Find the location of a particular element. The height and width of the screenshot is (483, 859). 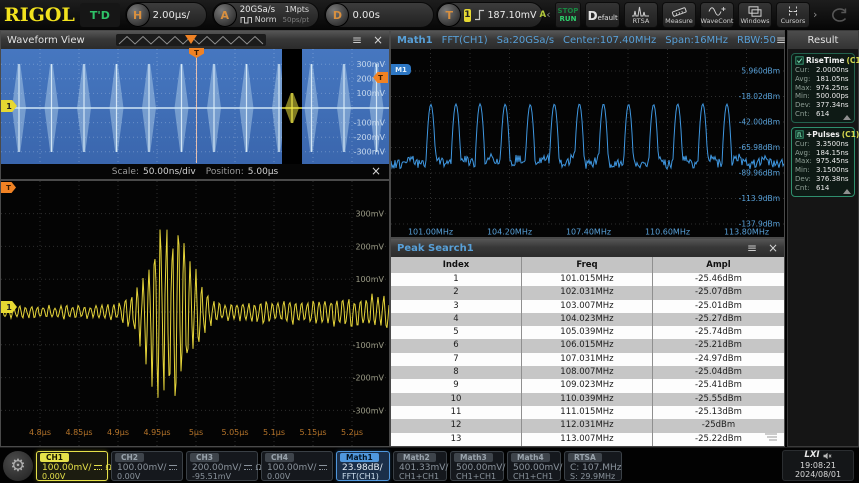

peak-table-row: 9 109.023MHz -25.41dBm is located at coordinates (587, 386).